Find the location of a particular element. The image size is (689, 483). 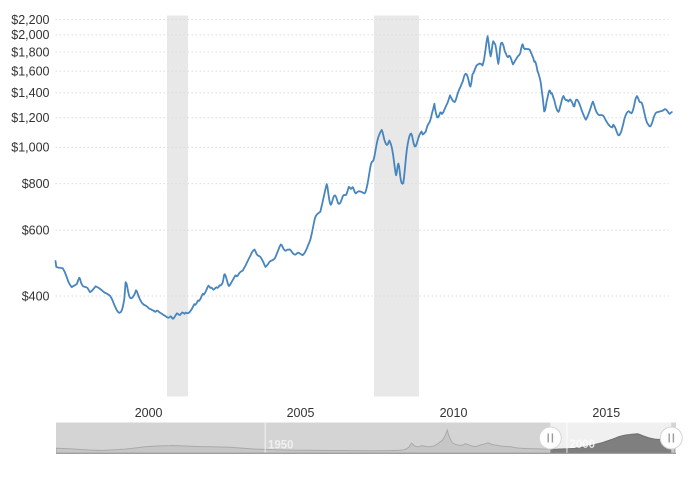

svg-text: $2,000 is located at coordinates (30, 35).